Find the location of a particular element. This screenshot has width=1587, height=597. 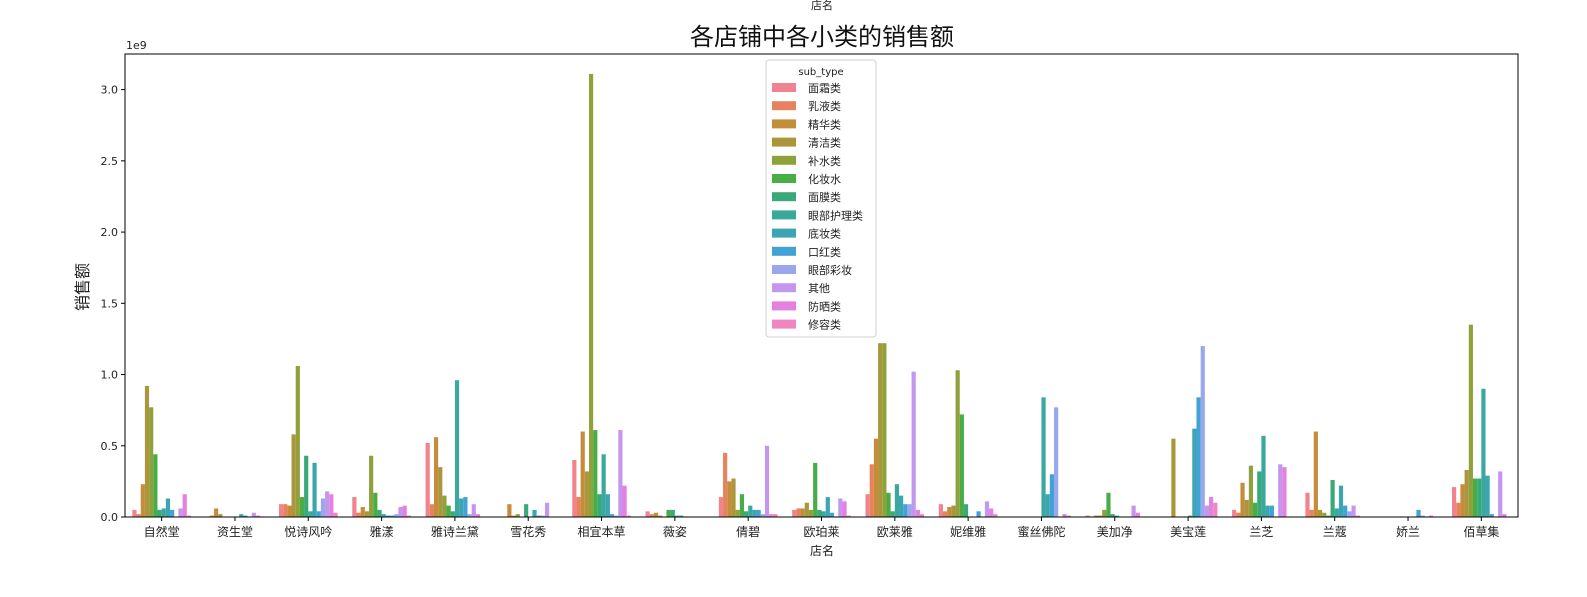

x-tick-label: 雪花秀 is located at coordinates (528, 531).